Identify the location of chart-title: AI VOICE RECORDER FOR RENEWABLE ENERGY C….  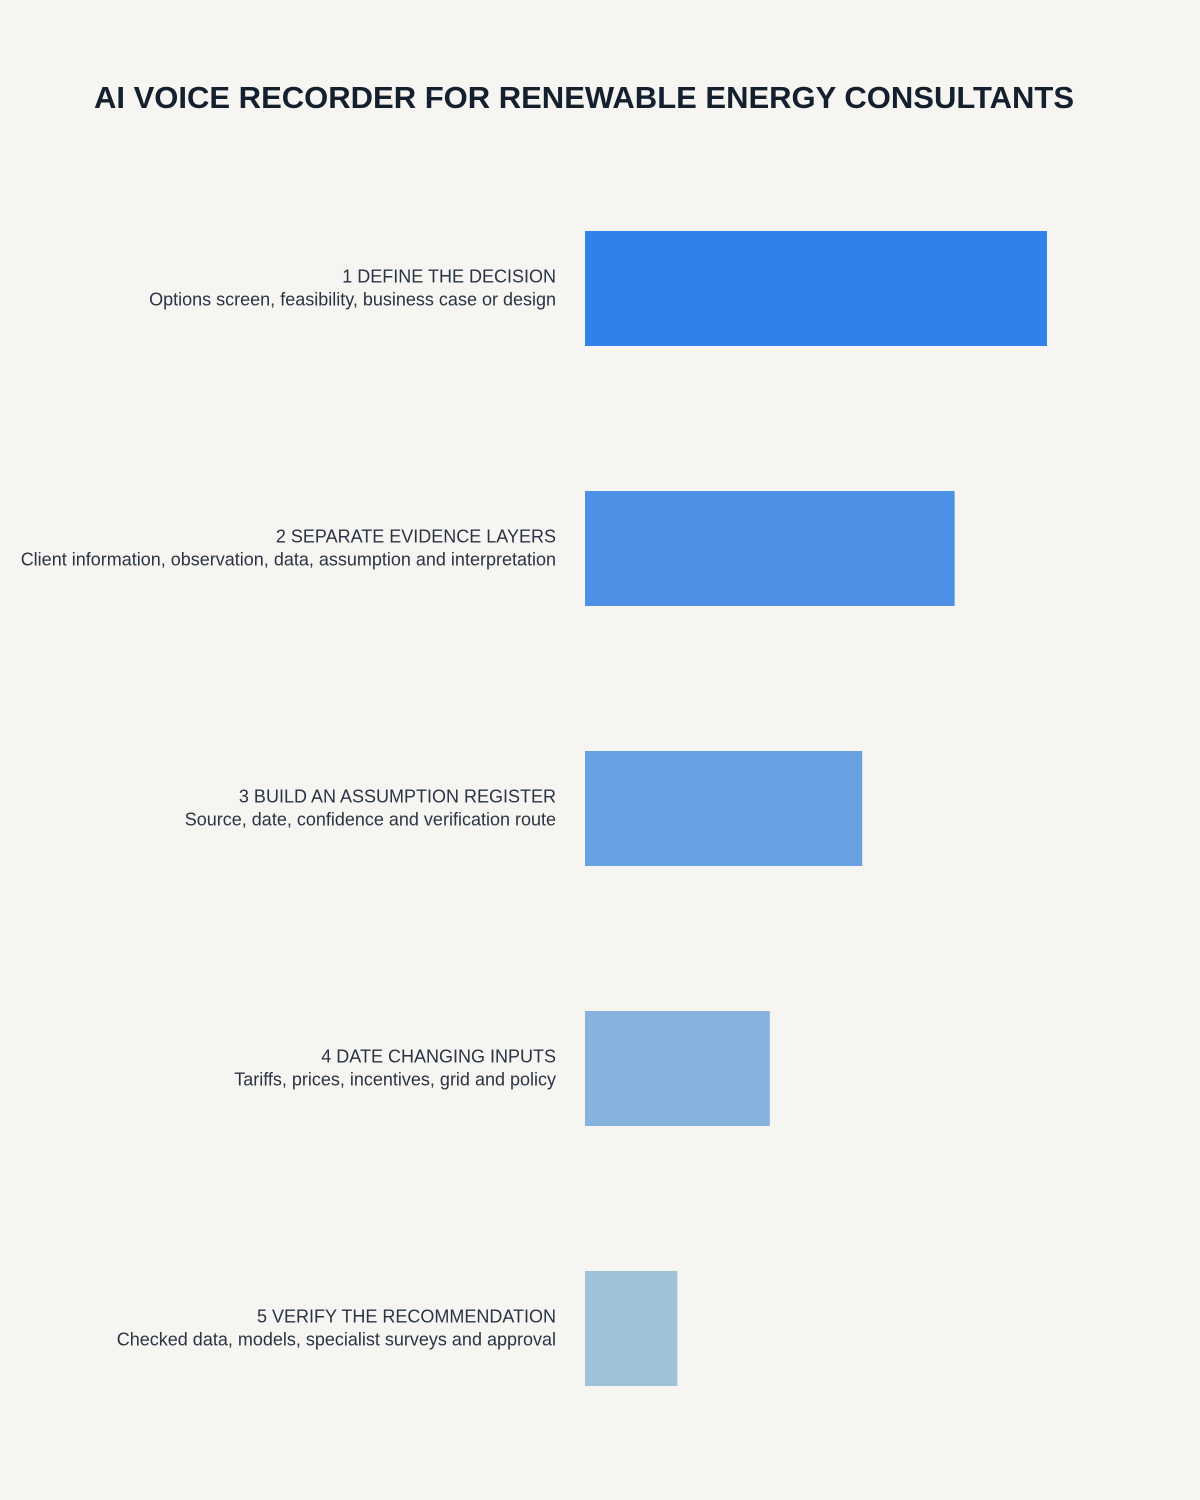
(584, 97).